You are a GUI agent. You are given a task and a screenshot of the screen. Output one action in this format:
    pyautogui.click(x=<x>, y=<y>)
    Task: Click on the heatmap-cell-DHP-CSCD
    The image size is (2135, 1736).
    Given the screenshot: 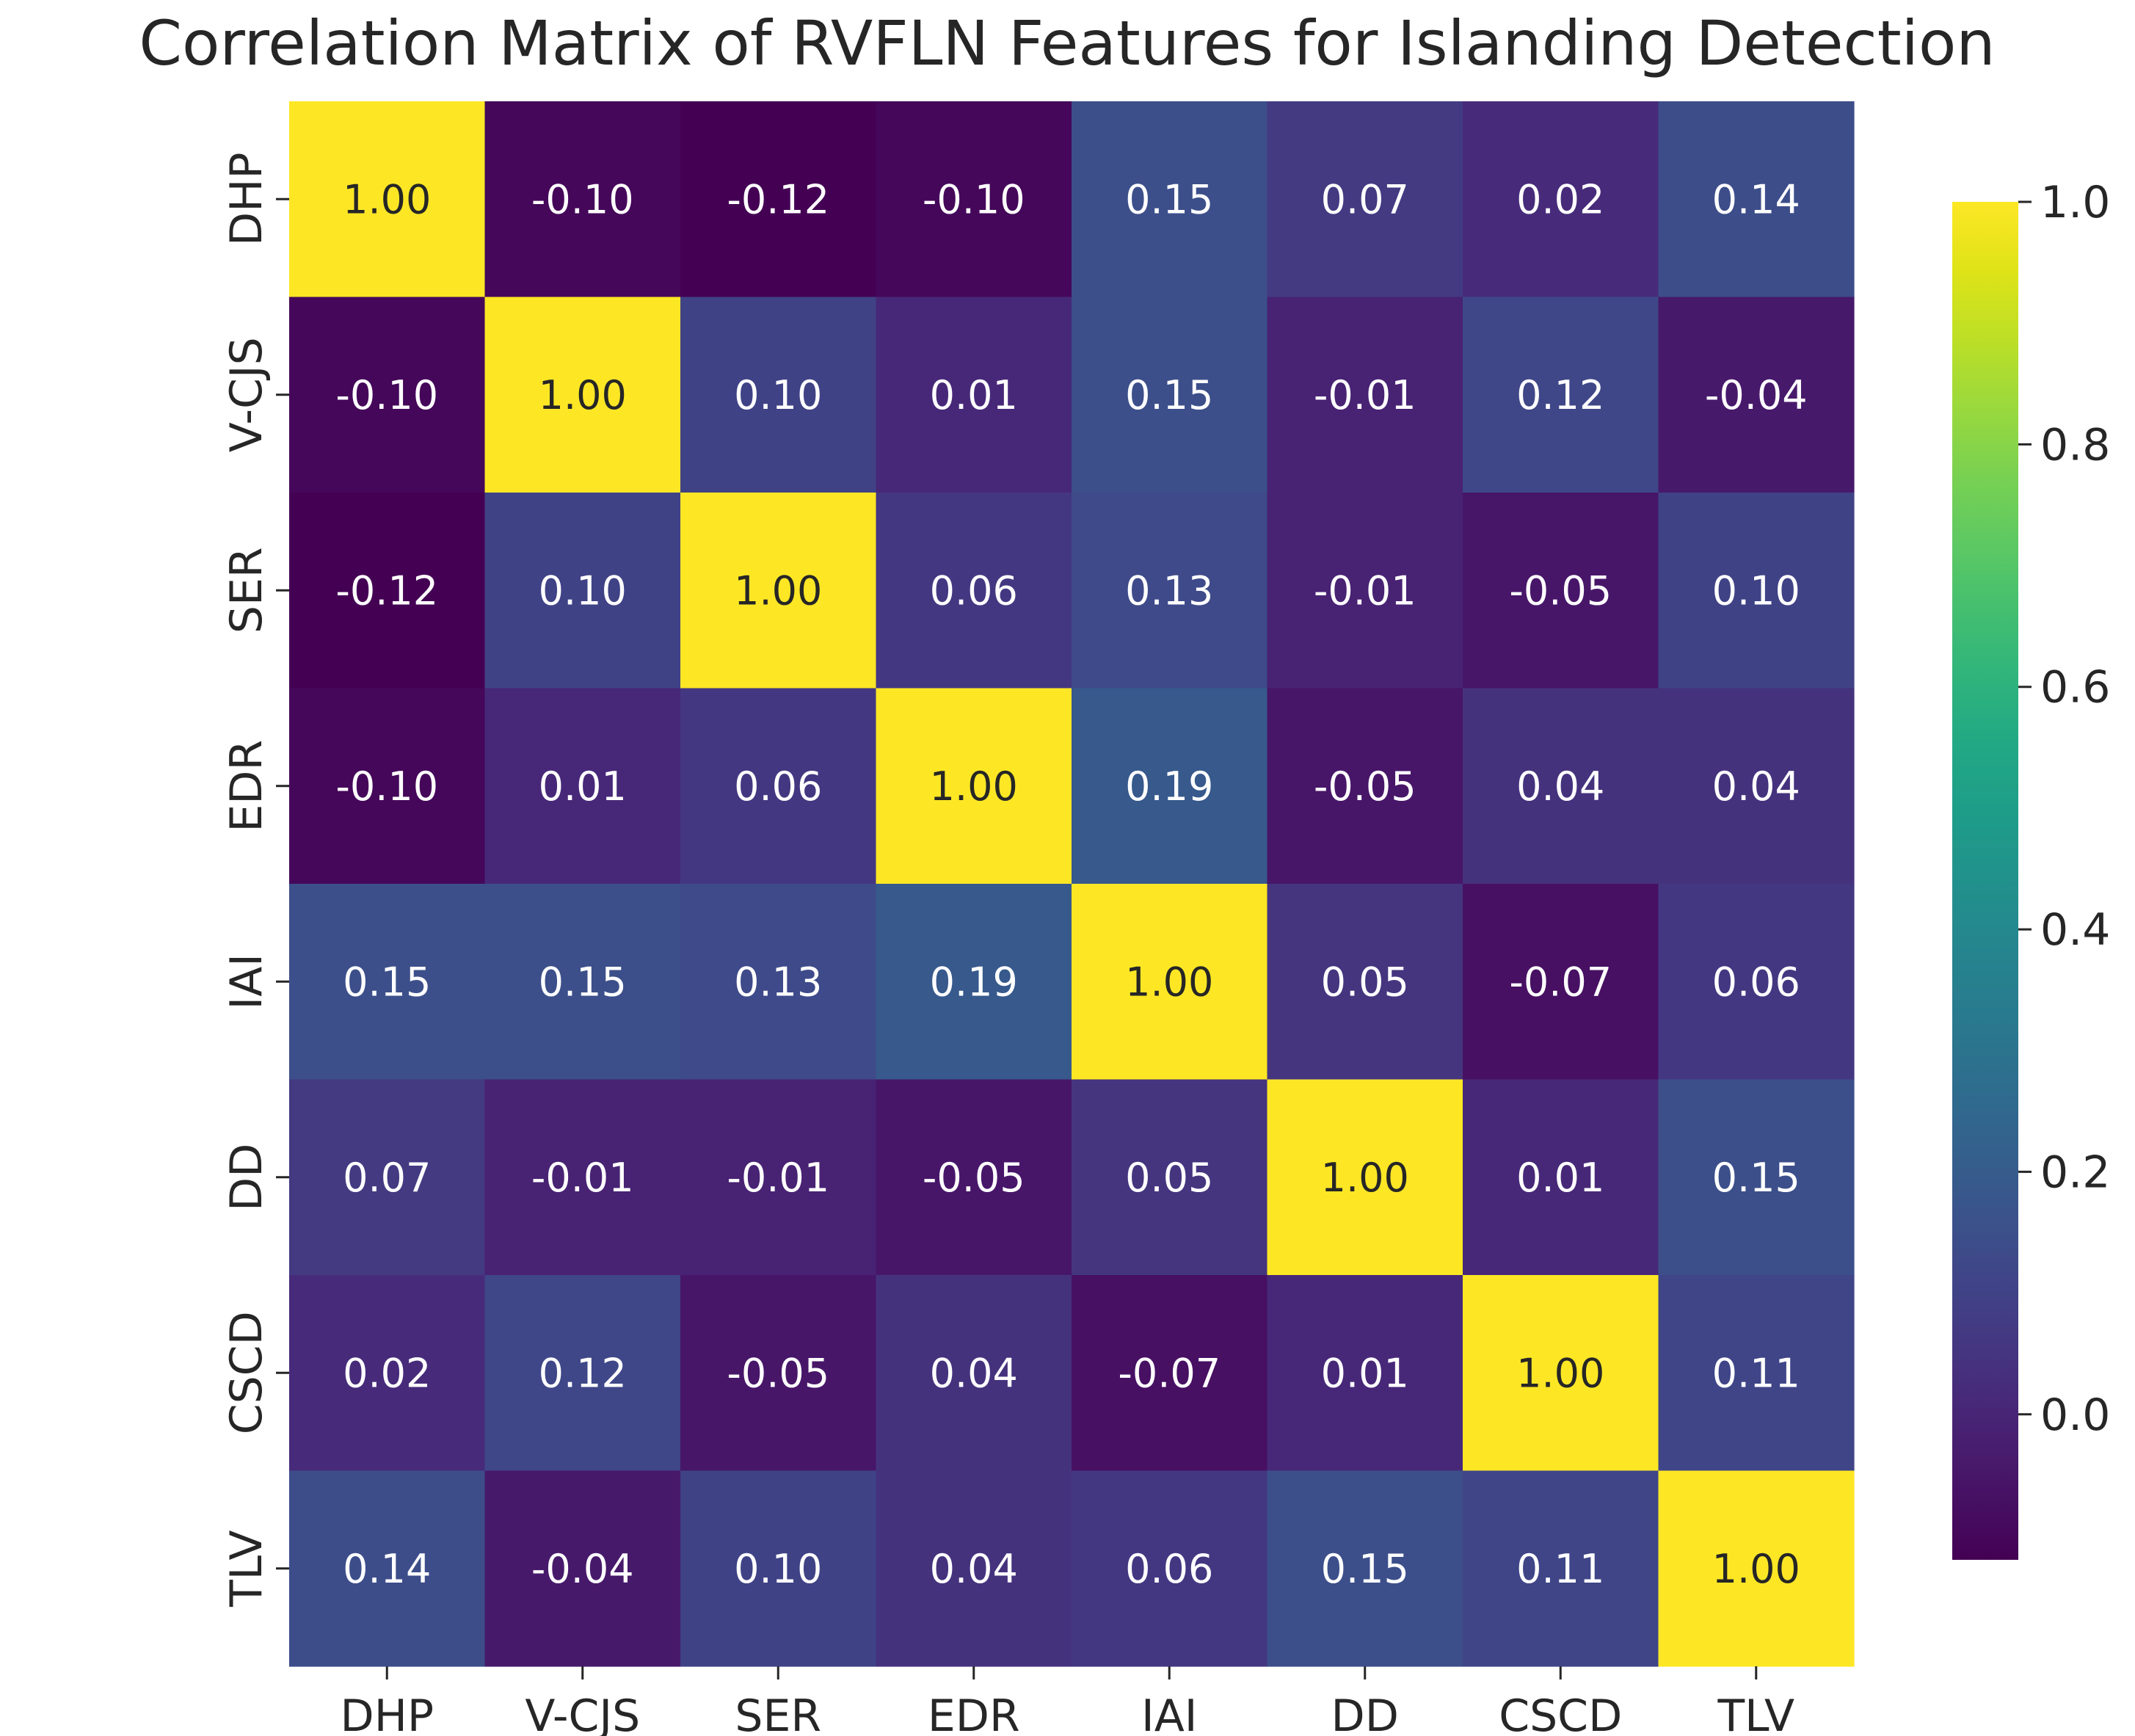 What is the action you would take?
    pyautogui.click(x=1561, y=199)
    